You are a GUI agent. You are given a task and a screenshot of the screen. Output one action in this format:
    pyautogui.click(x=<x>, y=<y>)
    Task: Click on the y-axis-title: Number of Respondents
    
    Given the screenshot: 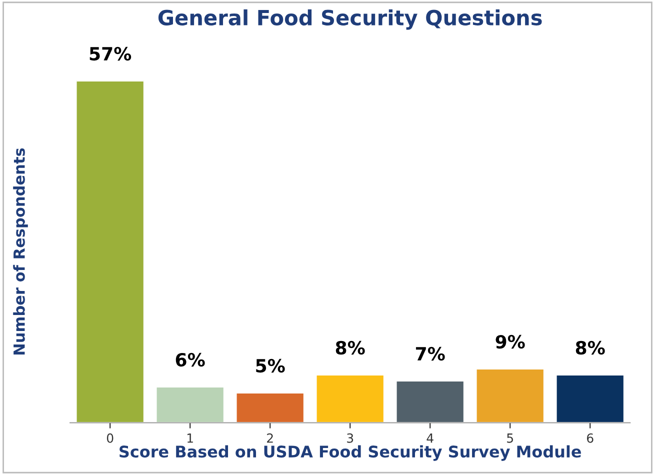 What is the action you would take?
    pyautogui.click(x=20, y=251)
    